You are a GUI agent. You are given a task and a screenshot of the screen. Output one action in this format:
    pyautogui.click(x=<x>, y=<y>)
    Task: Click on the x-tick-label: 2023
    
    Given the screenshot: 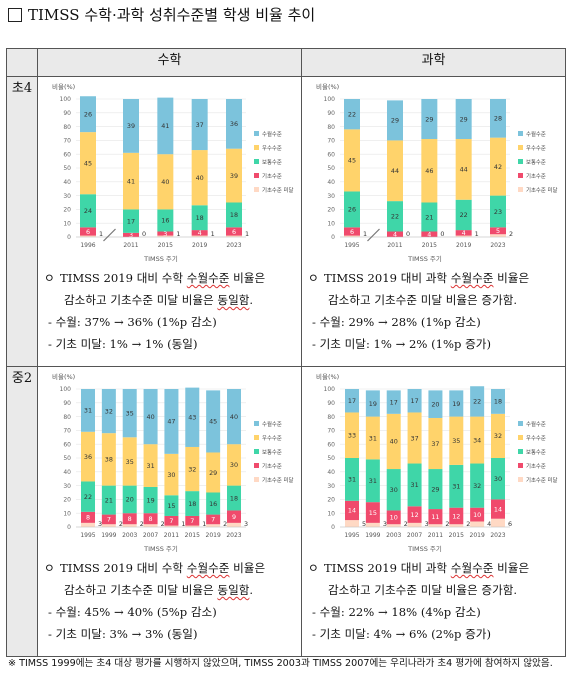 What is the action you would take?
    pyautogui.click(x=233, y=535)
    